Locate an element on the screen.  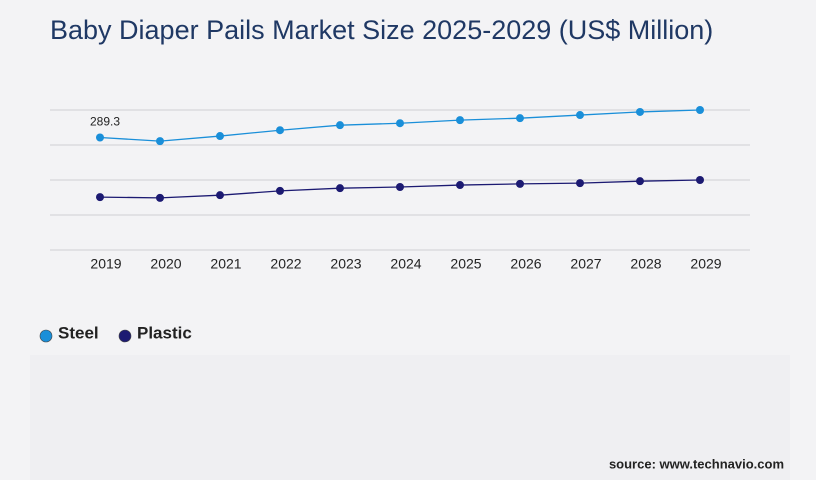
x-tick-label: 2029 is located at coordinates (705, 264).